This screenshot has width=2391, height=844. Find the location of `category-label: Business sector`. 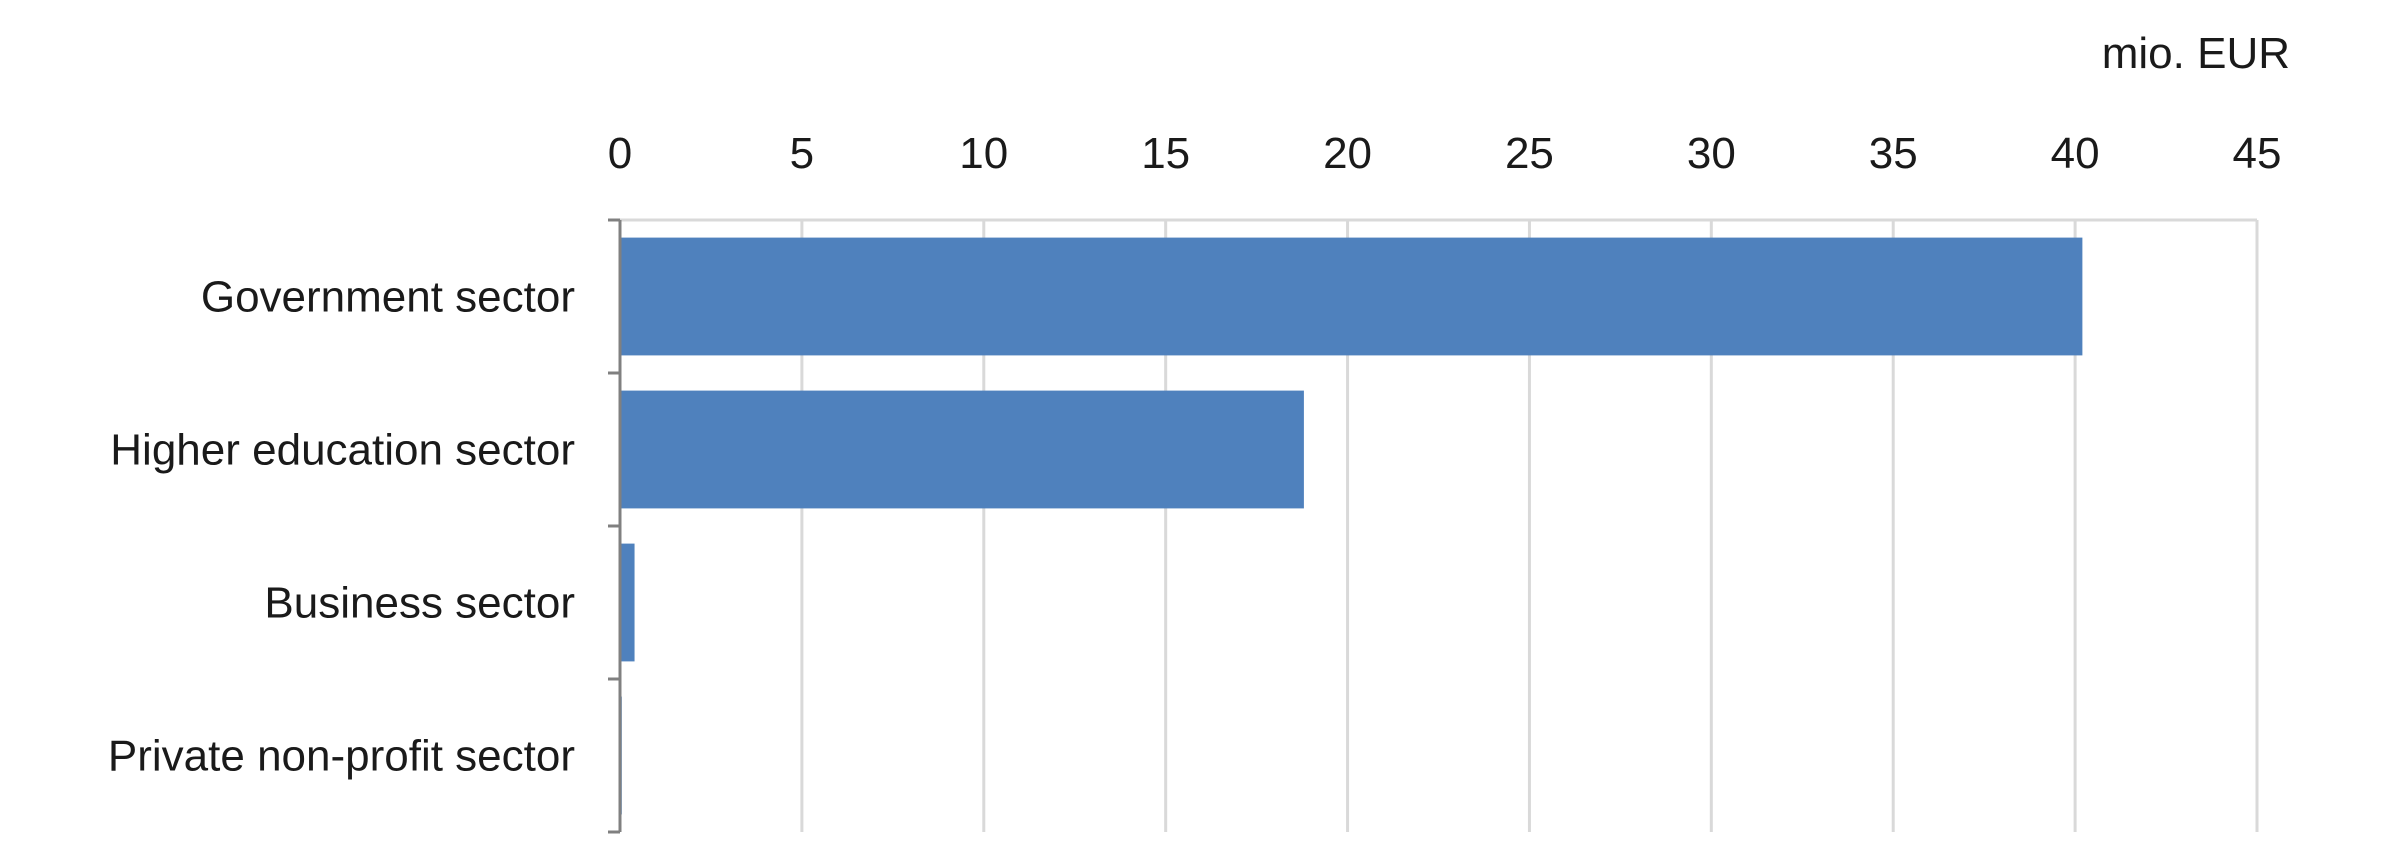

category-label: Business sector is located at coordinates (419, 603).